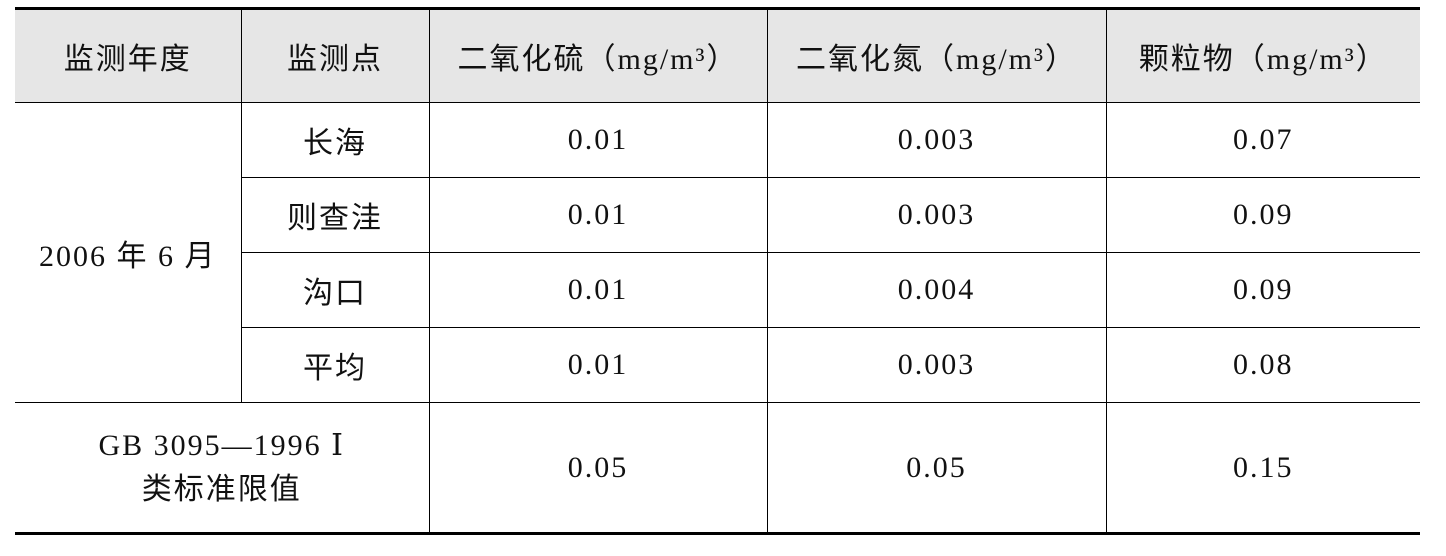  Describe the element at coordinates (335, 365) in the screenshot. I see `cell: 平均` at that location.